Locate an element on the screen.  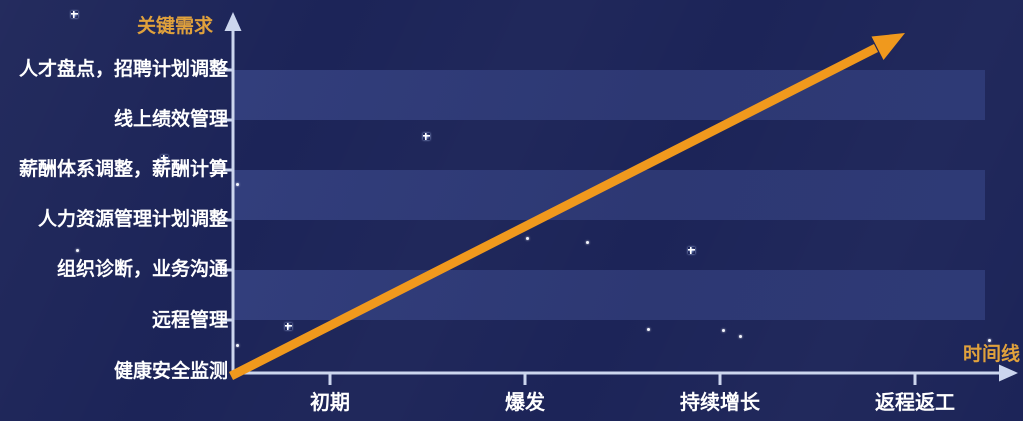
y-axis-label: 人力资源管理计划调整 is located at coordinates (132, 219).